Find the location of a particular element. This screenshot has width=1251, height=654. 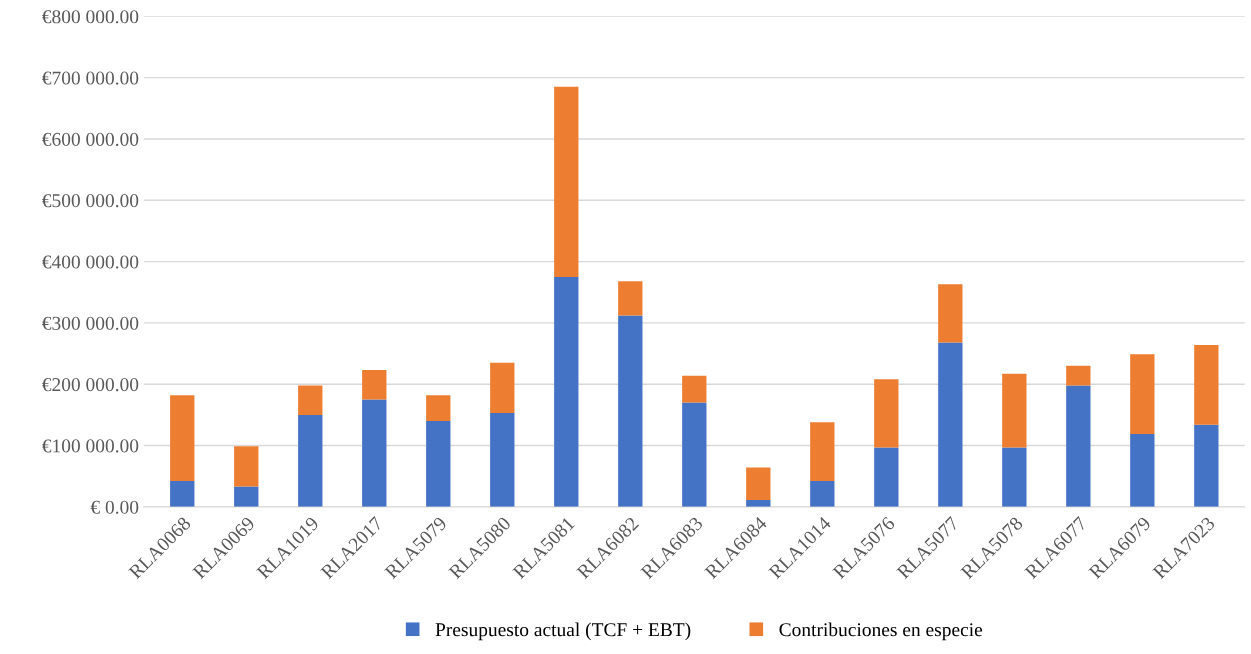

y-tick-label: €500 000.00 is located at coordinates (90, 201).